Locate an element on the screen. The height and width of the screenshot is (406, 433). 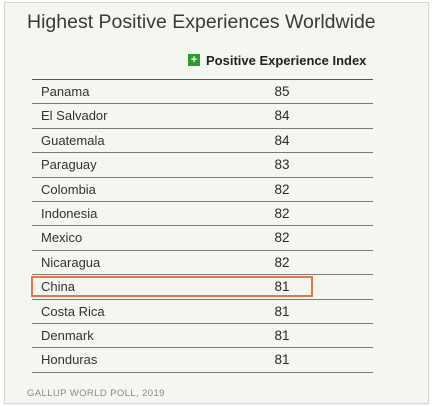
table-row: Colombia 82 is located at coordinates (202, 190).